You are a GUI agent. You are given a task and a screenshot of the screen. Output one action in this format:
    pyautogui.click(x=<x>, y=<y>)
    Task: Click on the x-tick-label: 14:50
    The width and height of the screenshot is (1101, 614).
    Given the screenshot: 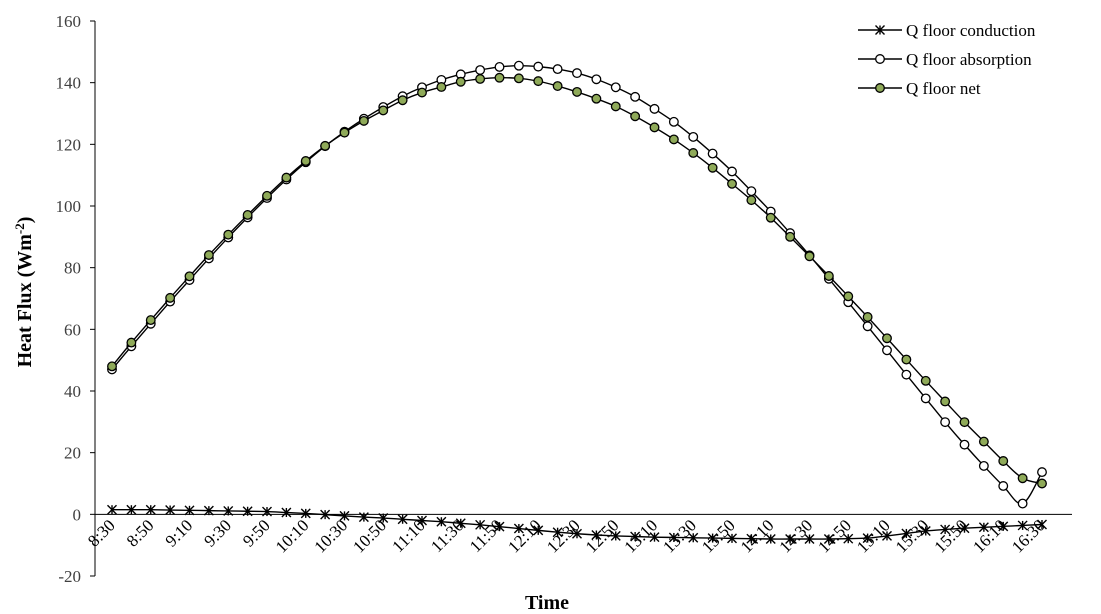 What is the action you would take?
    pyautogui.click(x=834, y=536)
    